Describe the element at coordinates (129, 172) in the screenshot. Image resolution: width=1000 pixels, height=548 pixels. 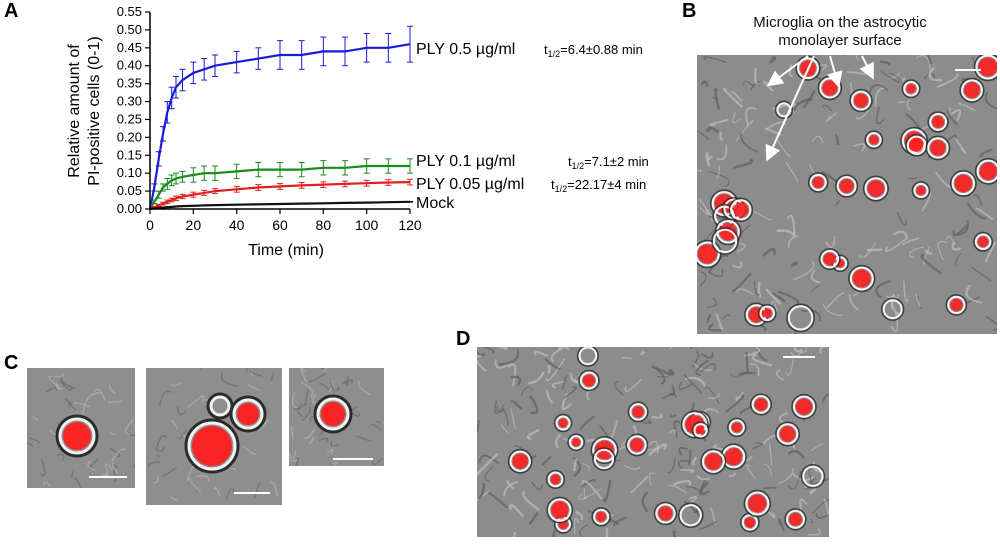
I see `y-tick-label: 0.10` at that location.